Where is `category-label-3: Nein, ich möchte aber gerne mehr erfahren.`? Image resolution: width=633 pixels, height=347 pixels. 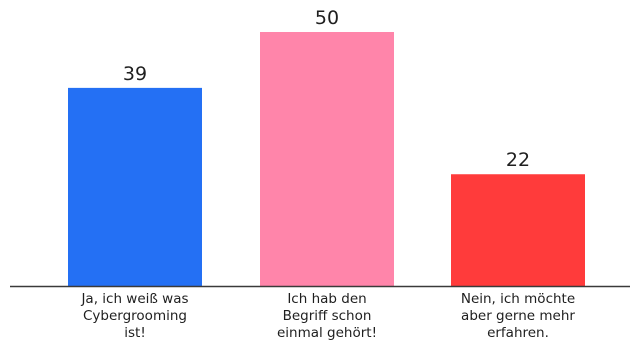 category-label-3: Nein, ich möchte aber gerne mehr erfahren. is located at coordinates (518, 316).